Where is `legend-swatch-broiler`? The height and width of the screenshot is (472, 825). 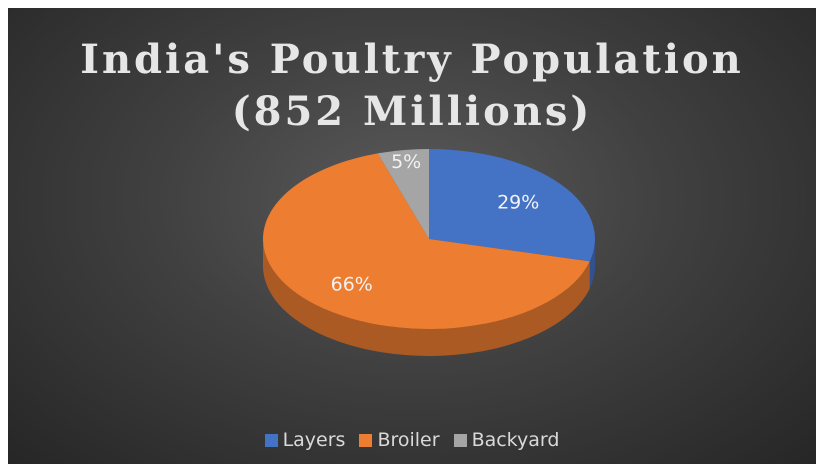
legend-swatch-broiler is located at coordinates (366, 440).